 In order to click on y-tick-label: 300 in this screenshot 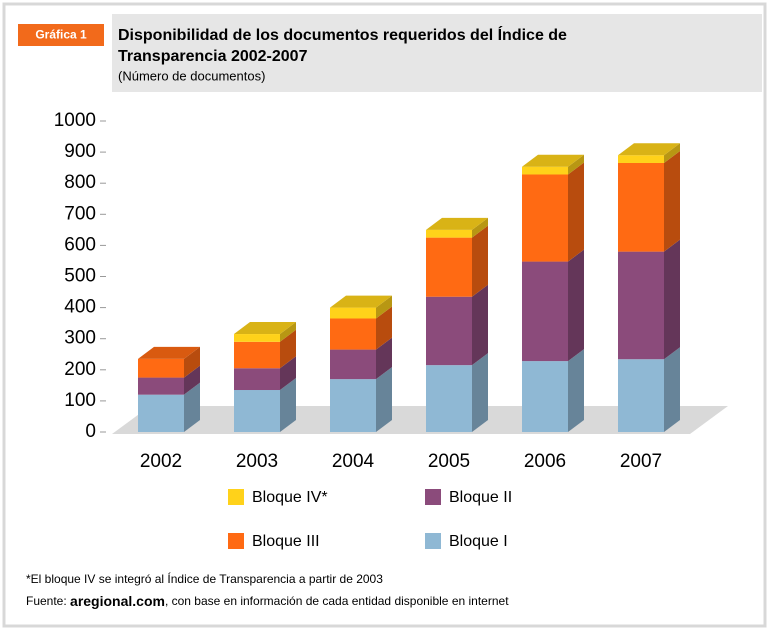, I will do `click(80, 338)`.